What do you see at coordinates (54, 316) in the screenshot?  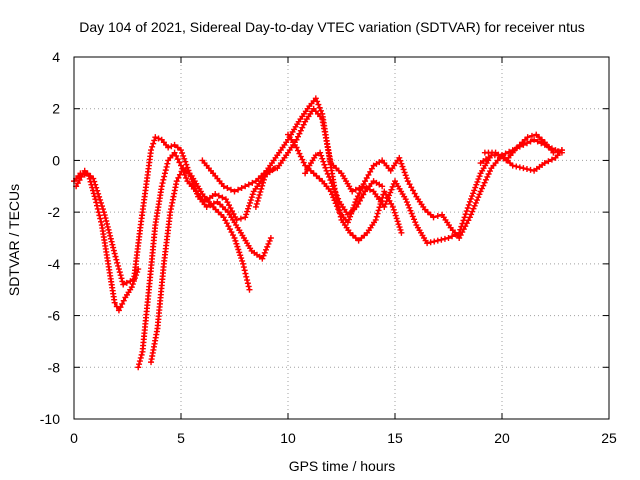 I see `y-tick-label: -6` at bounding box center [54, 316].